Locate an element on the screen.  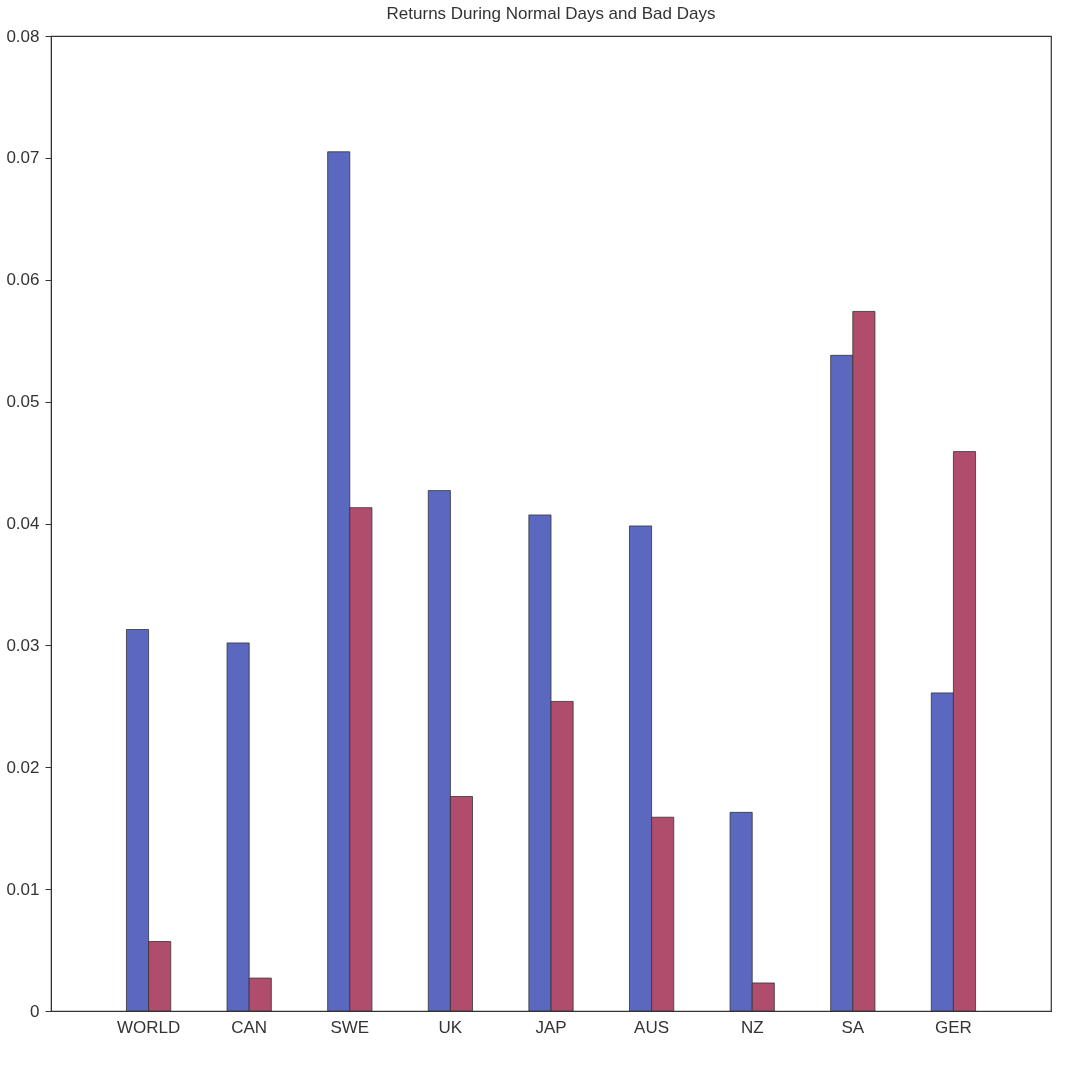
x-tick-label: CAN is located at coordinates (249, 1027).